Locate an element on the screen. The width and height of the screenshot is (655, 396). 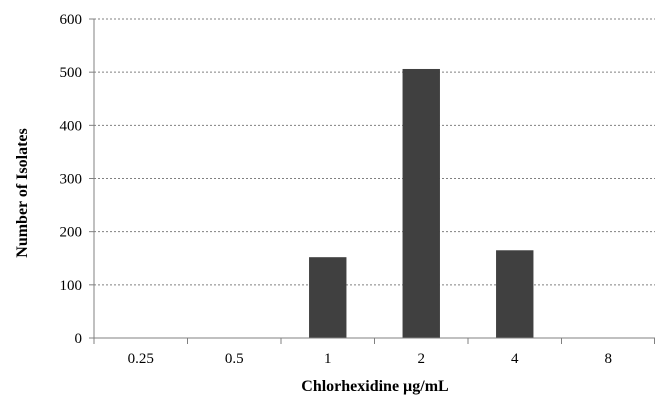
x-tick-label: 0.5 is located at coordinates (234, 359).